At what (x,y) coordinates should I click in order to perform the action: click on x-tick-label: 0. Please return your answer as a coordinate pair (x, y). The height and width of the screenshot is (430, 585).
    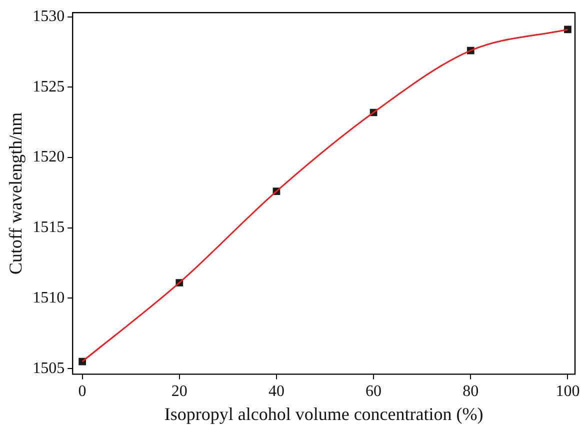
    Looking at the image, I should click on (82, 391).